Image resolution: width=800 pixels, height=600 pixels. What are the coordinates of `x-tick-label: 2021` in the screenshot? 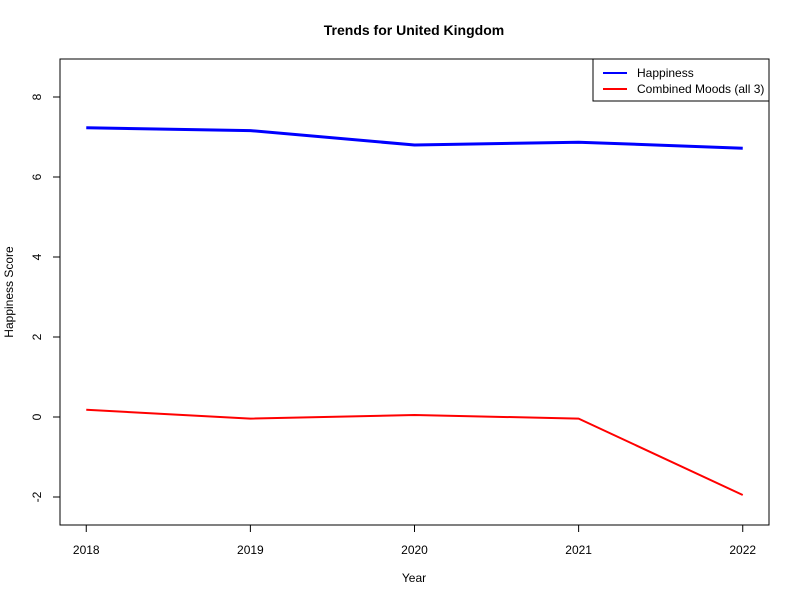 It's located at (578, 550).